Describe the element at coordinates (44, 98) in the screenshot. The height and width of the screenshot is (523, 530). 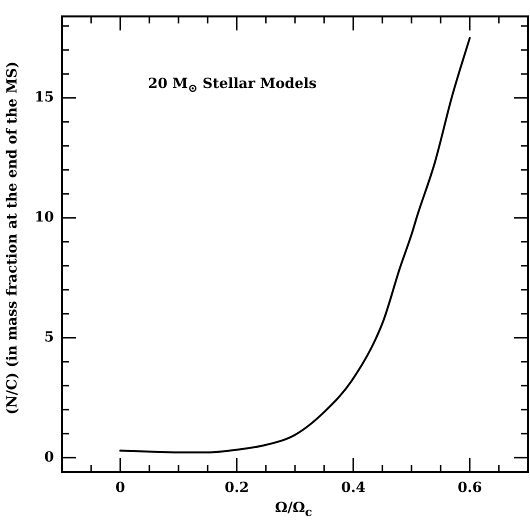
I see `y-tick-label: 15` at that location.